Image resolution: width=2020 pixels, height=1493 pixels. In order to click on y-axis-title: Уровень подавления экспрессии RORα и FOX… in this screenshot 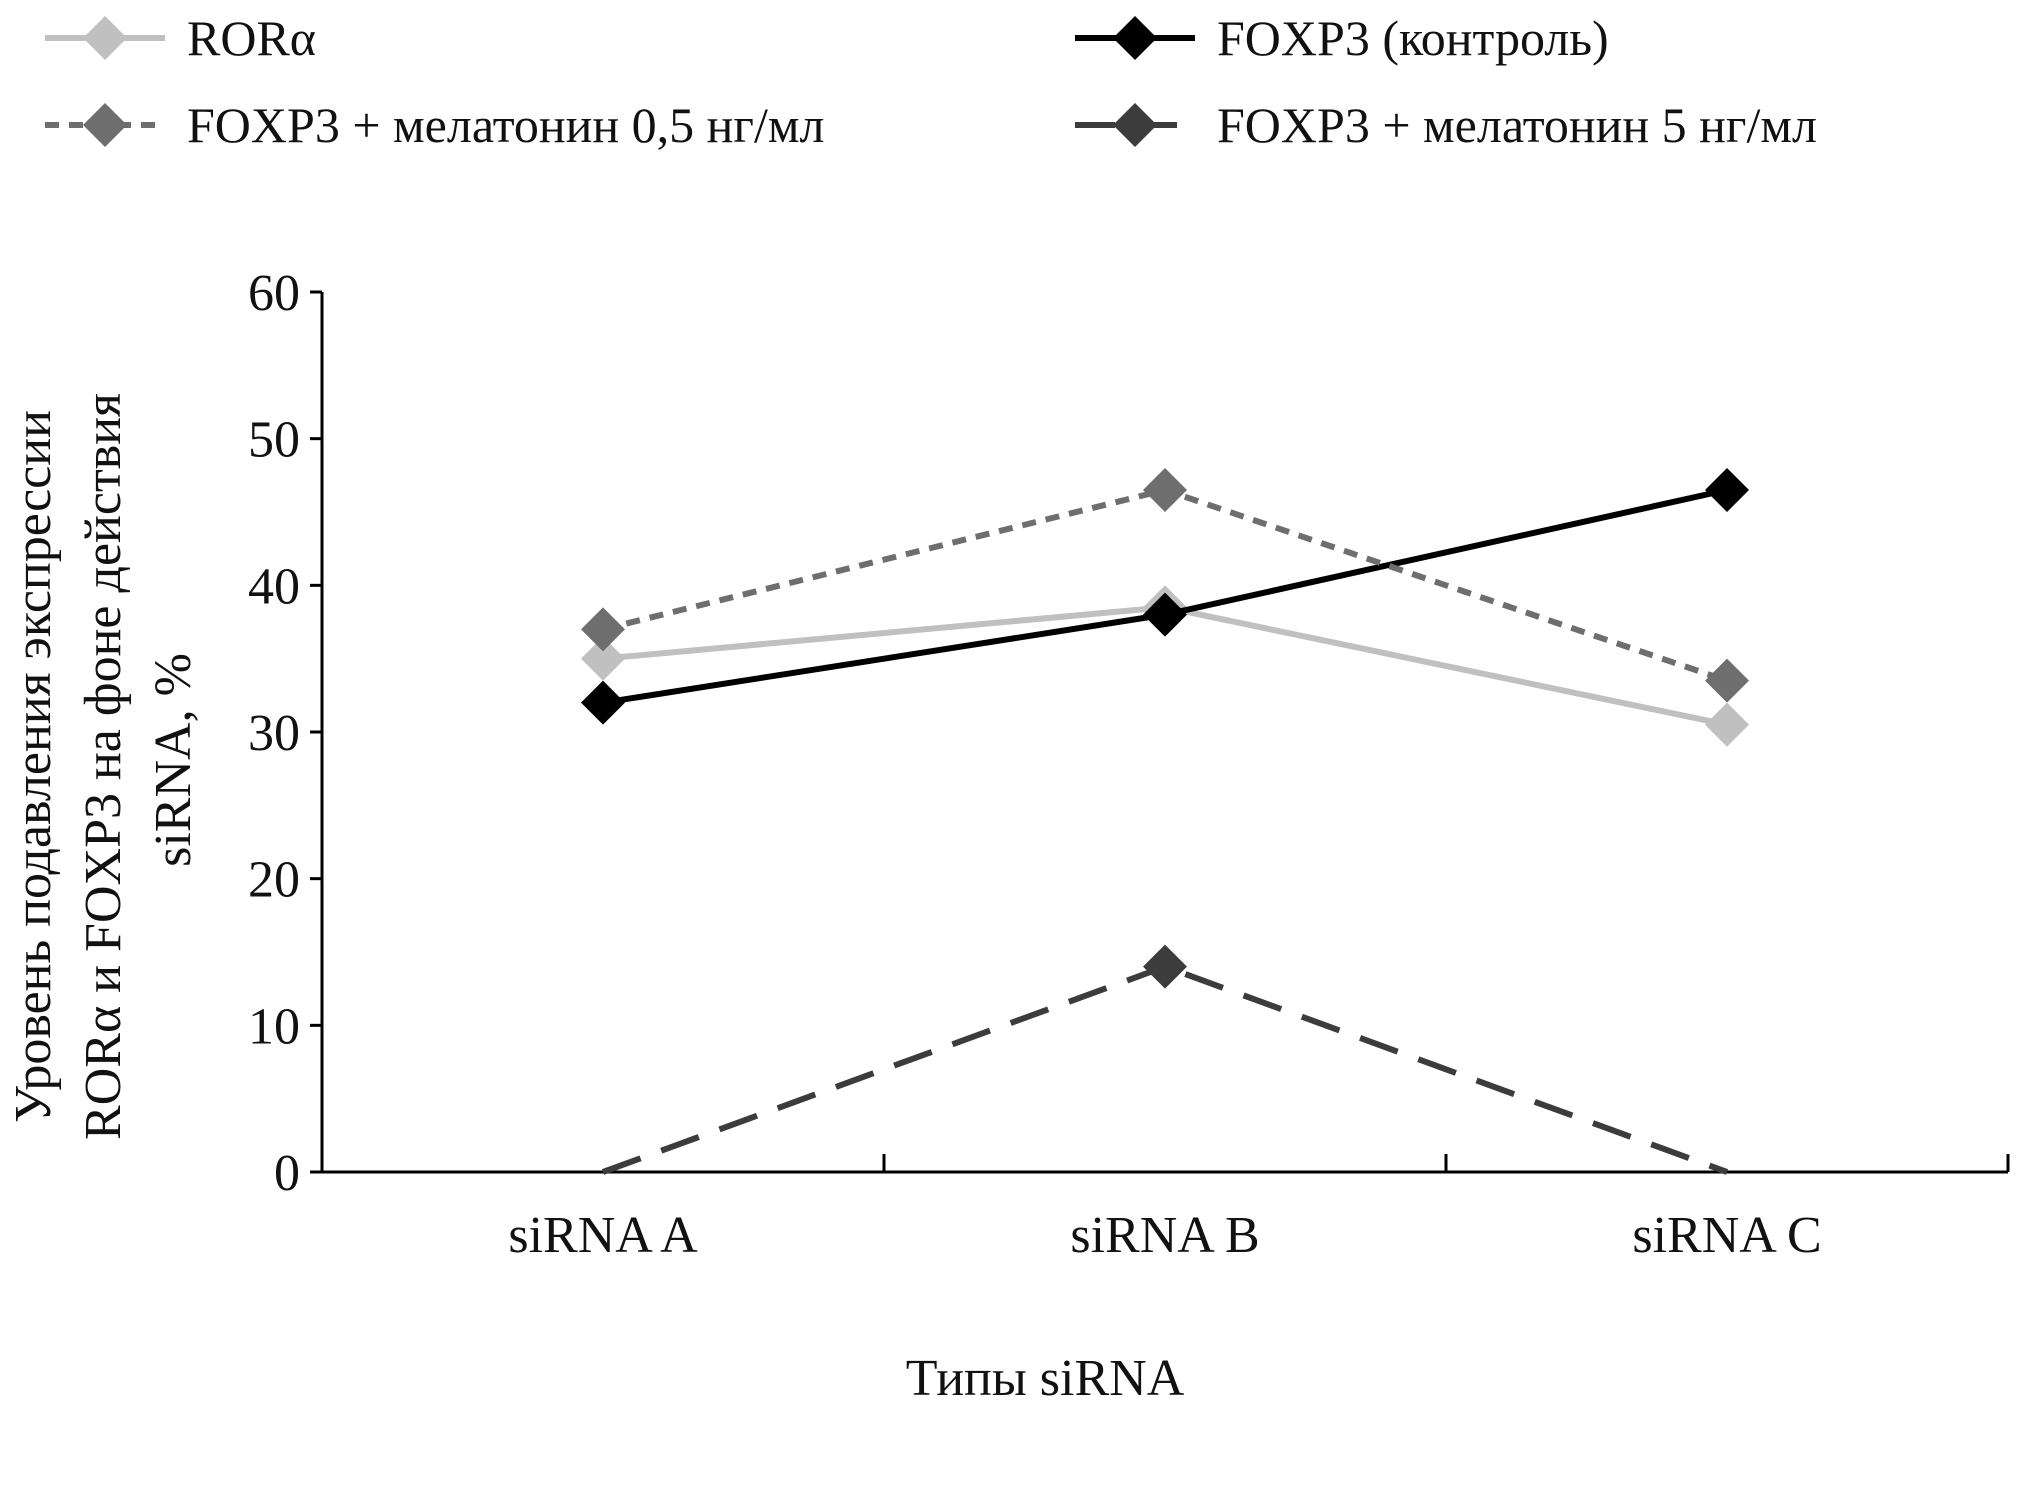, I will do `click(103, 760)`.